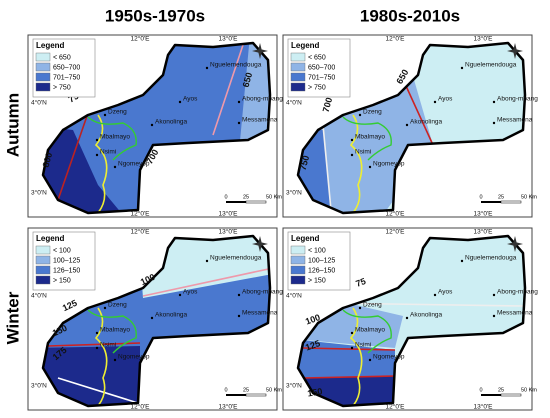  What do you see at coordinates (305, 238) in the screenshot?
I see `legend-title: Legend` at bounding box center [305, 238].